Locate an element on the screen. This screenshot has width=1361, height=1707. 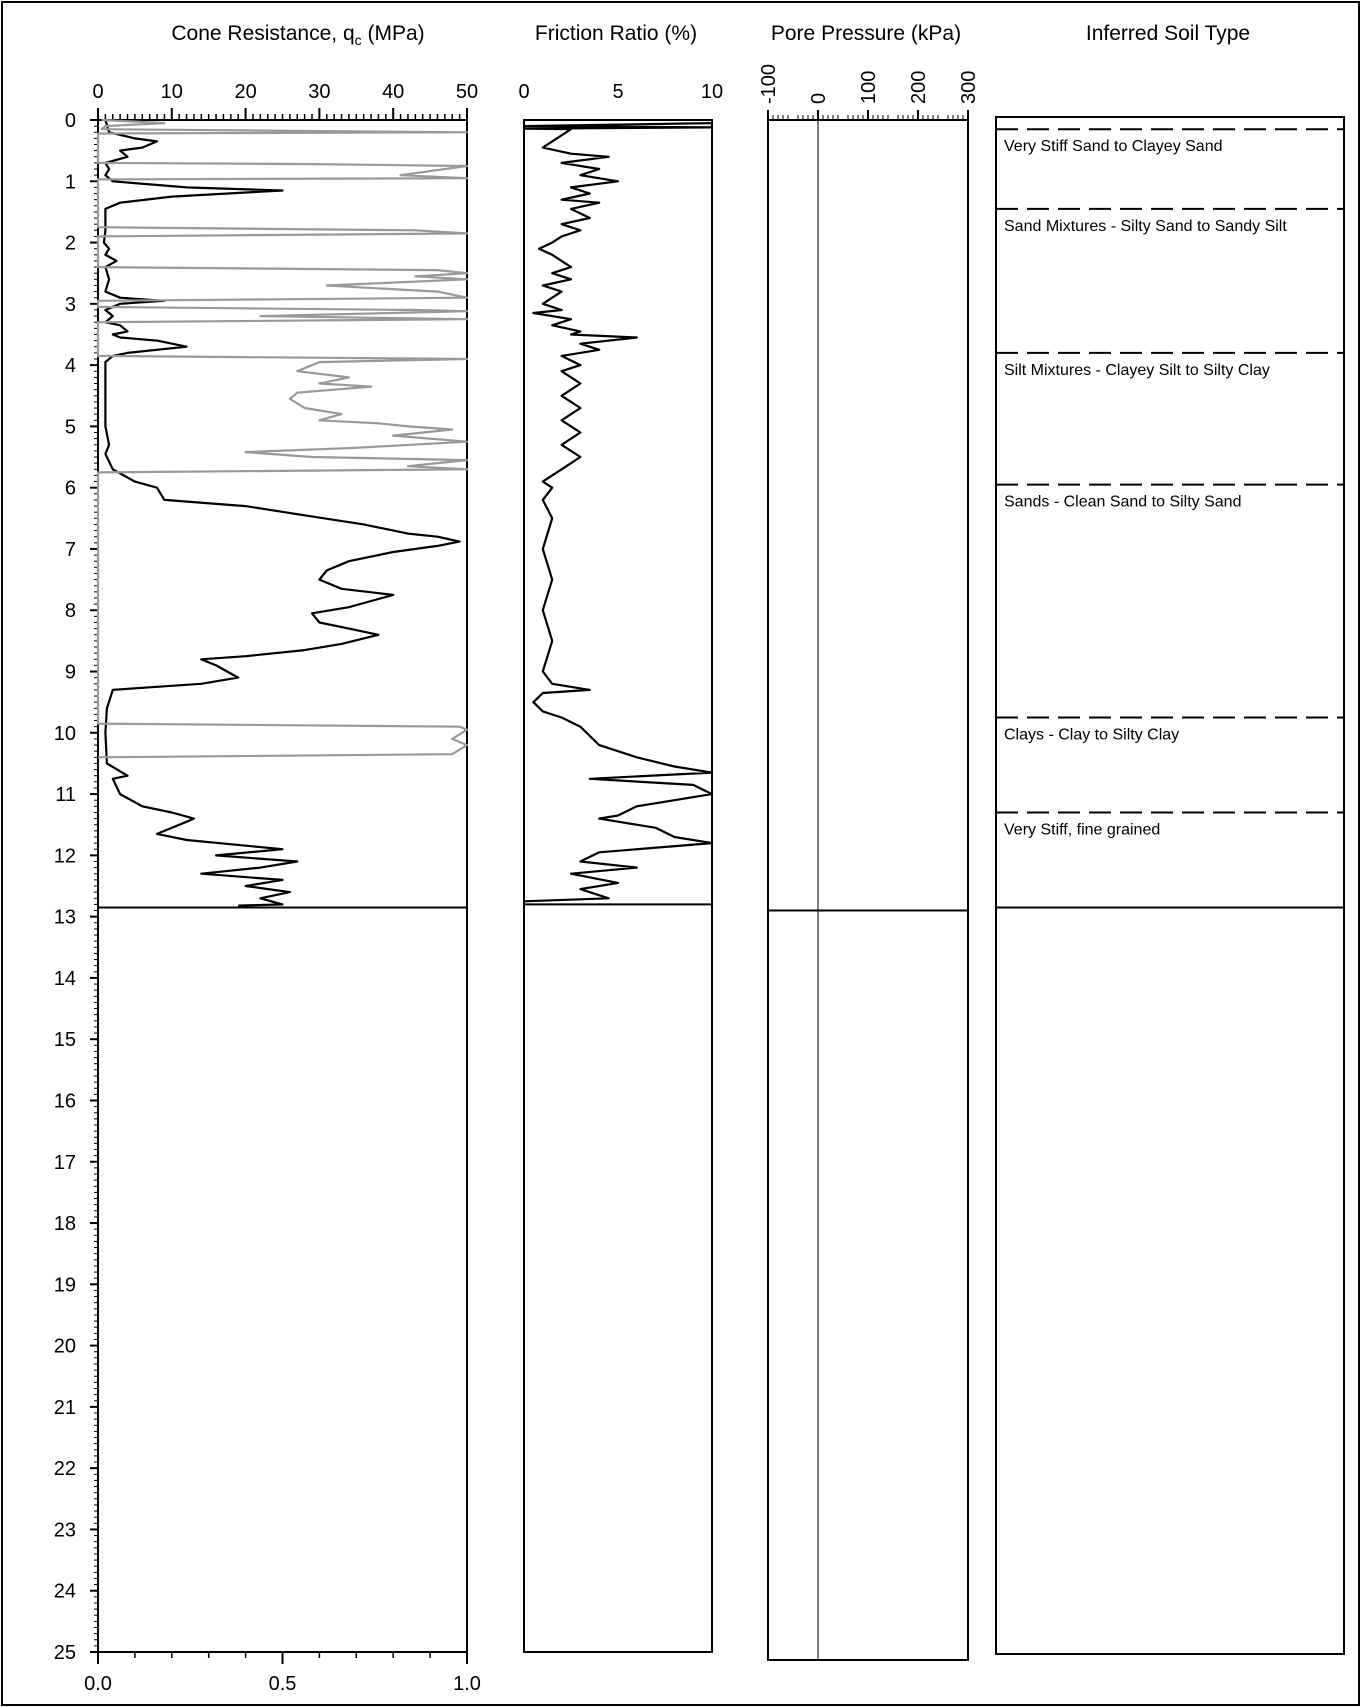
soil-layer-label: Very Stiff Sand to Clayey Sand is located at coordinates (1113, 146).